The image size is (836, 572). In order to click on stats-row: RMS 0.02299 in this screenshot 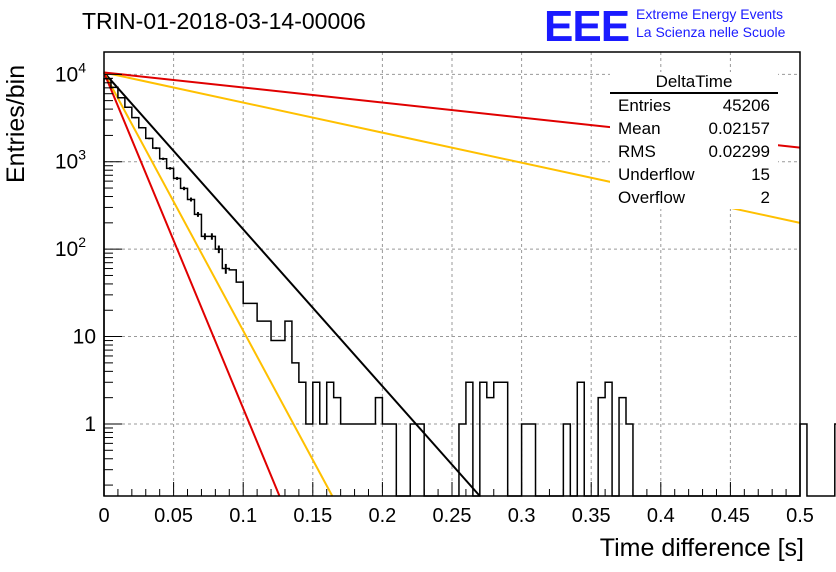, I will do `click(694, 151)`.